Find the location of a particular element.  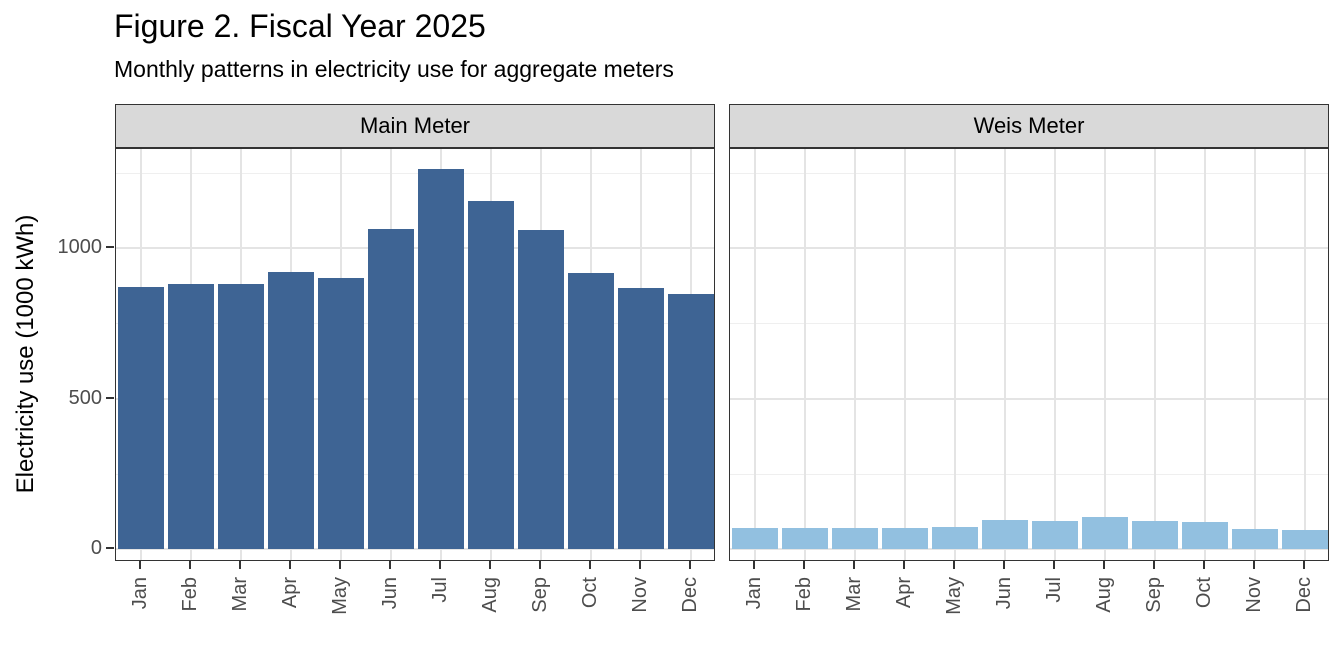

x-tick-label: Dec is located at coordinates (690, 595).